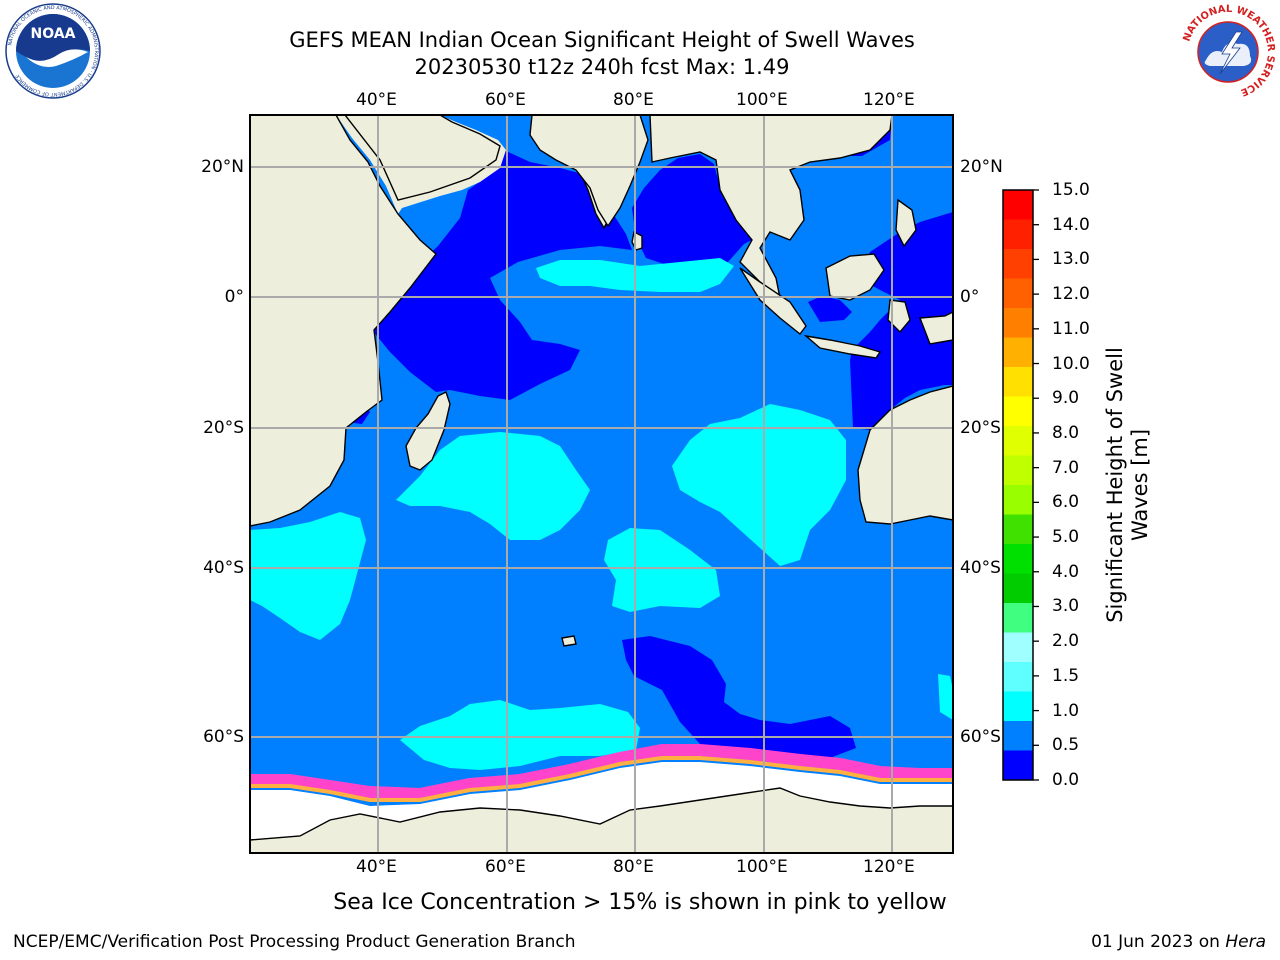  I want to click on nws-logo: NATIONAL WEATHER SERVICE, so click(1228, 51).